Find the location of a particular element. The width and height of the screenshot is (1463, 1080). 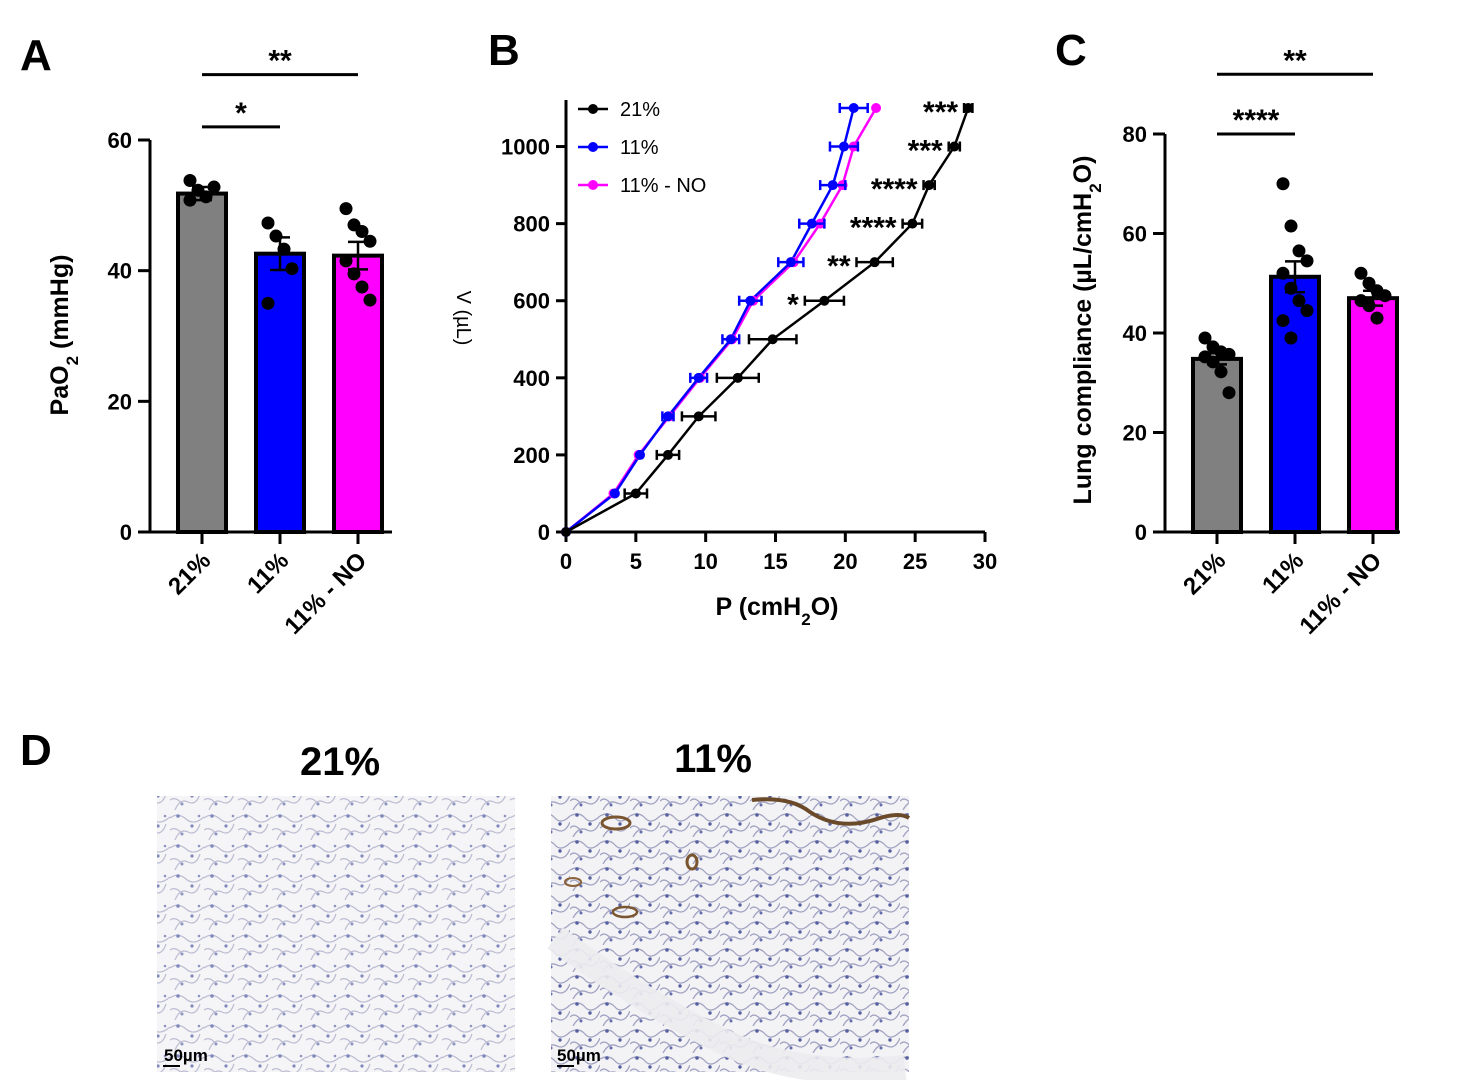

panel-letter-c: C is located at coordinates (1071, 50).